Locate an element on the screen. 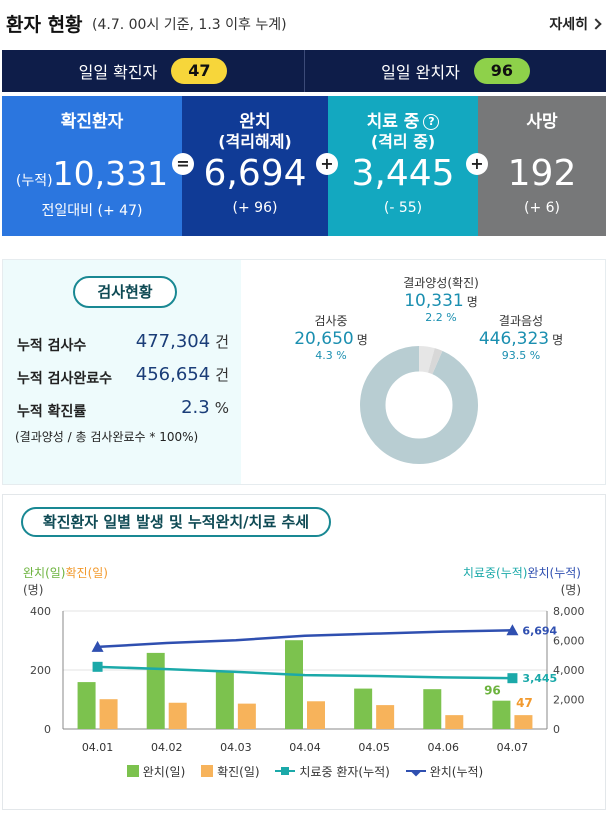 Image resolution: width=608 pixels, height=813 pixels. left-axis-title: 완치(일)확진(일) is located at coordinates (65, 572).